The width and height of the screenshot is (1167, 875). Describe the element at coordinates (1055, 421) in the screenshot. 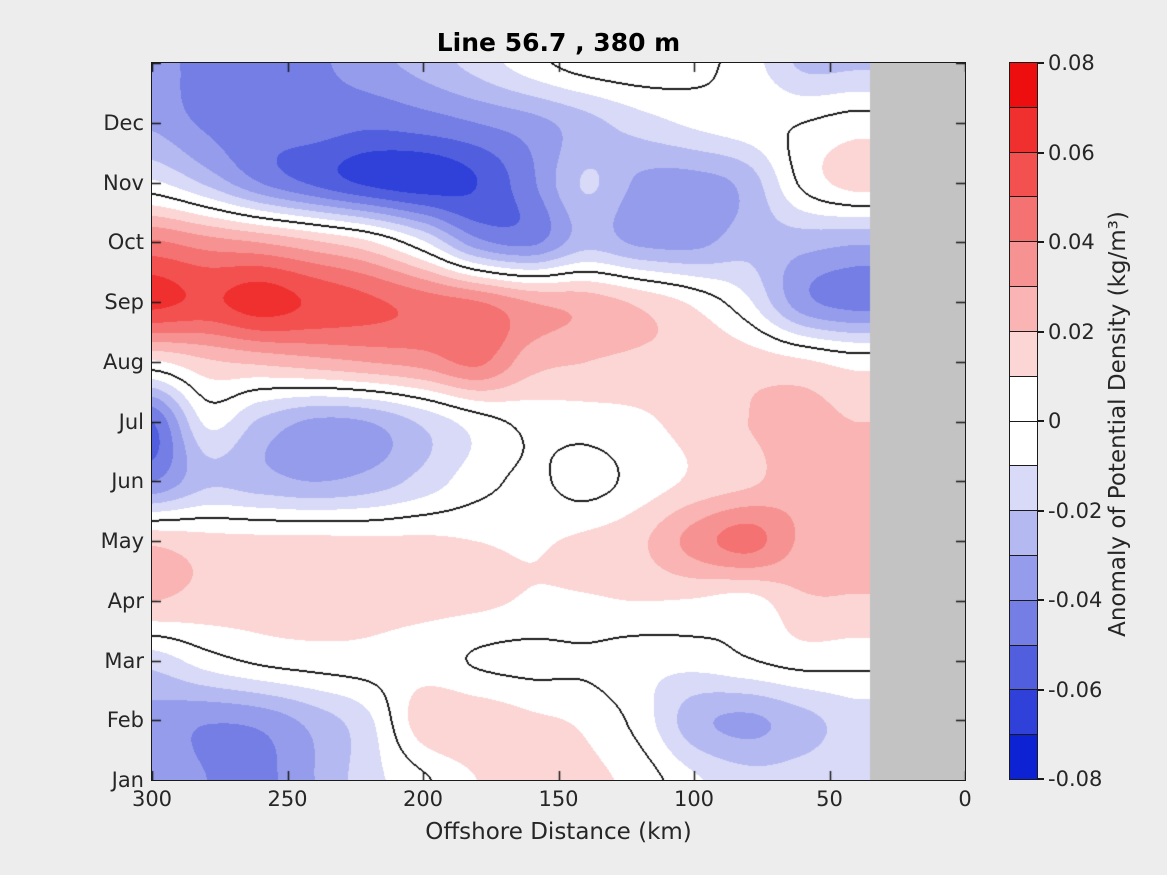

I see `colorbar-tick-label-0: 0` at that location.